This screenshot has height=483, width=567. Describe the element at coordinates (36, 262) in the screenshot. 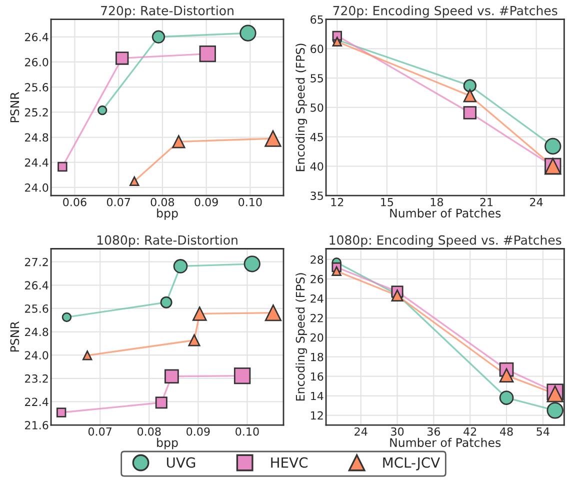

I see `y-tick-label: 27.2` at that location.